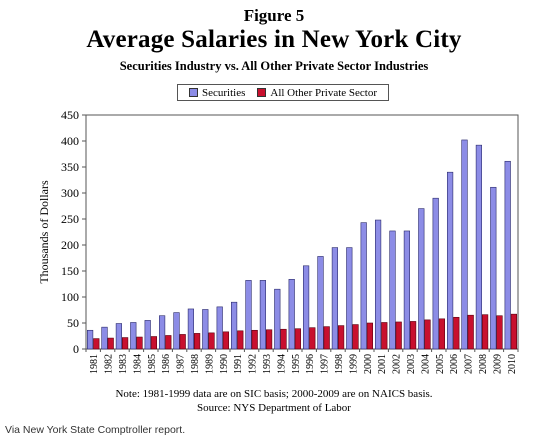 The image size is (548, 440). Describe the element at coordinates (353, 364) in the screenshot. I see `x-tick-label: 1999` at that location.